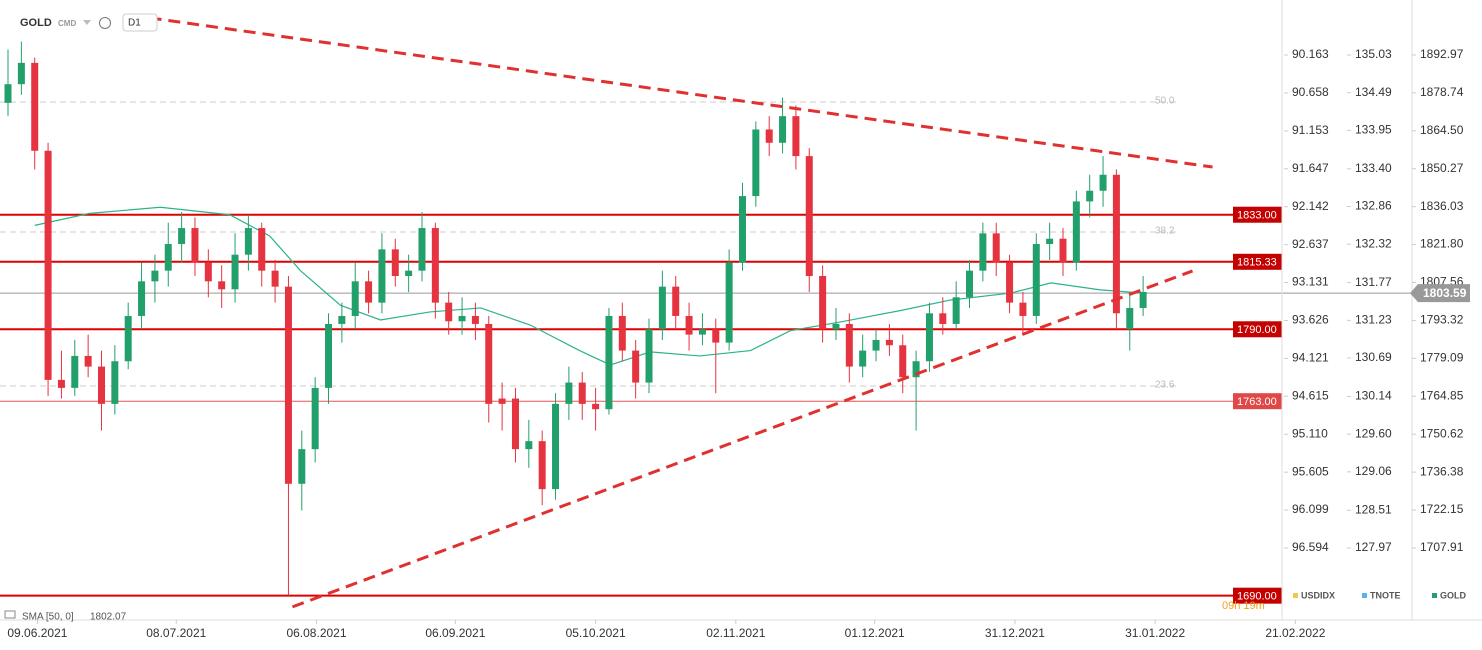 The width and height of the screenshot is (1482, 650). Describe the element at coordinates (105, 23) in the screenshot. I see `info-icon` at that location.